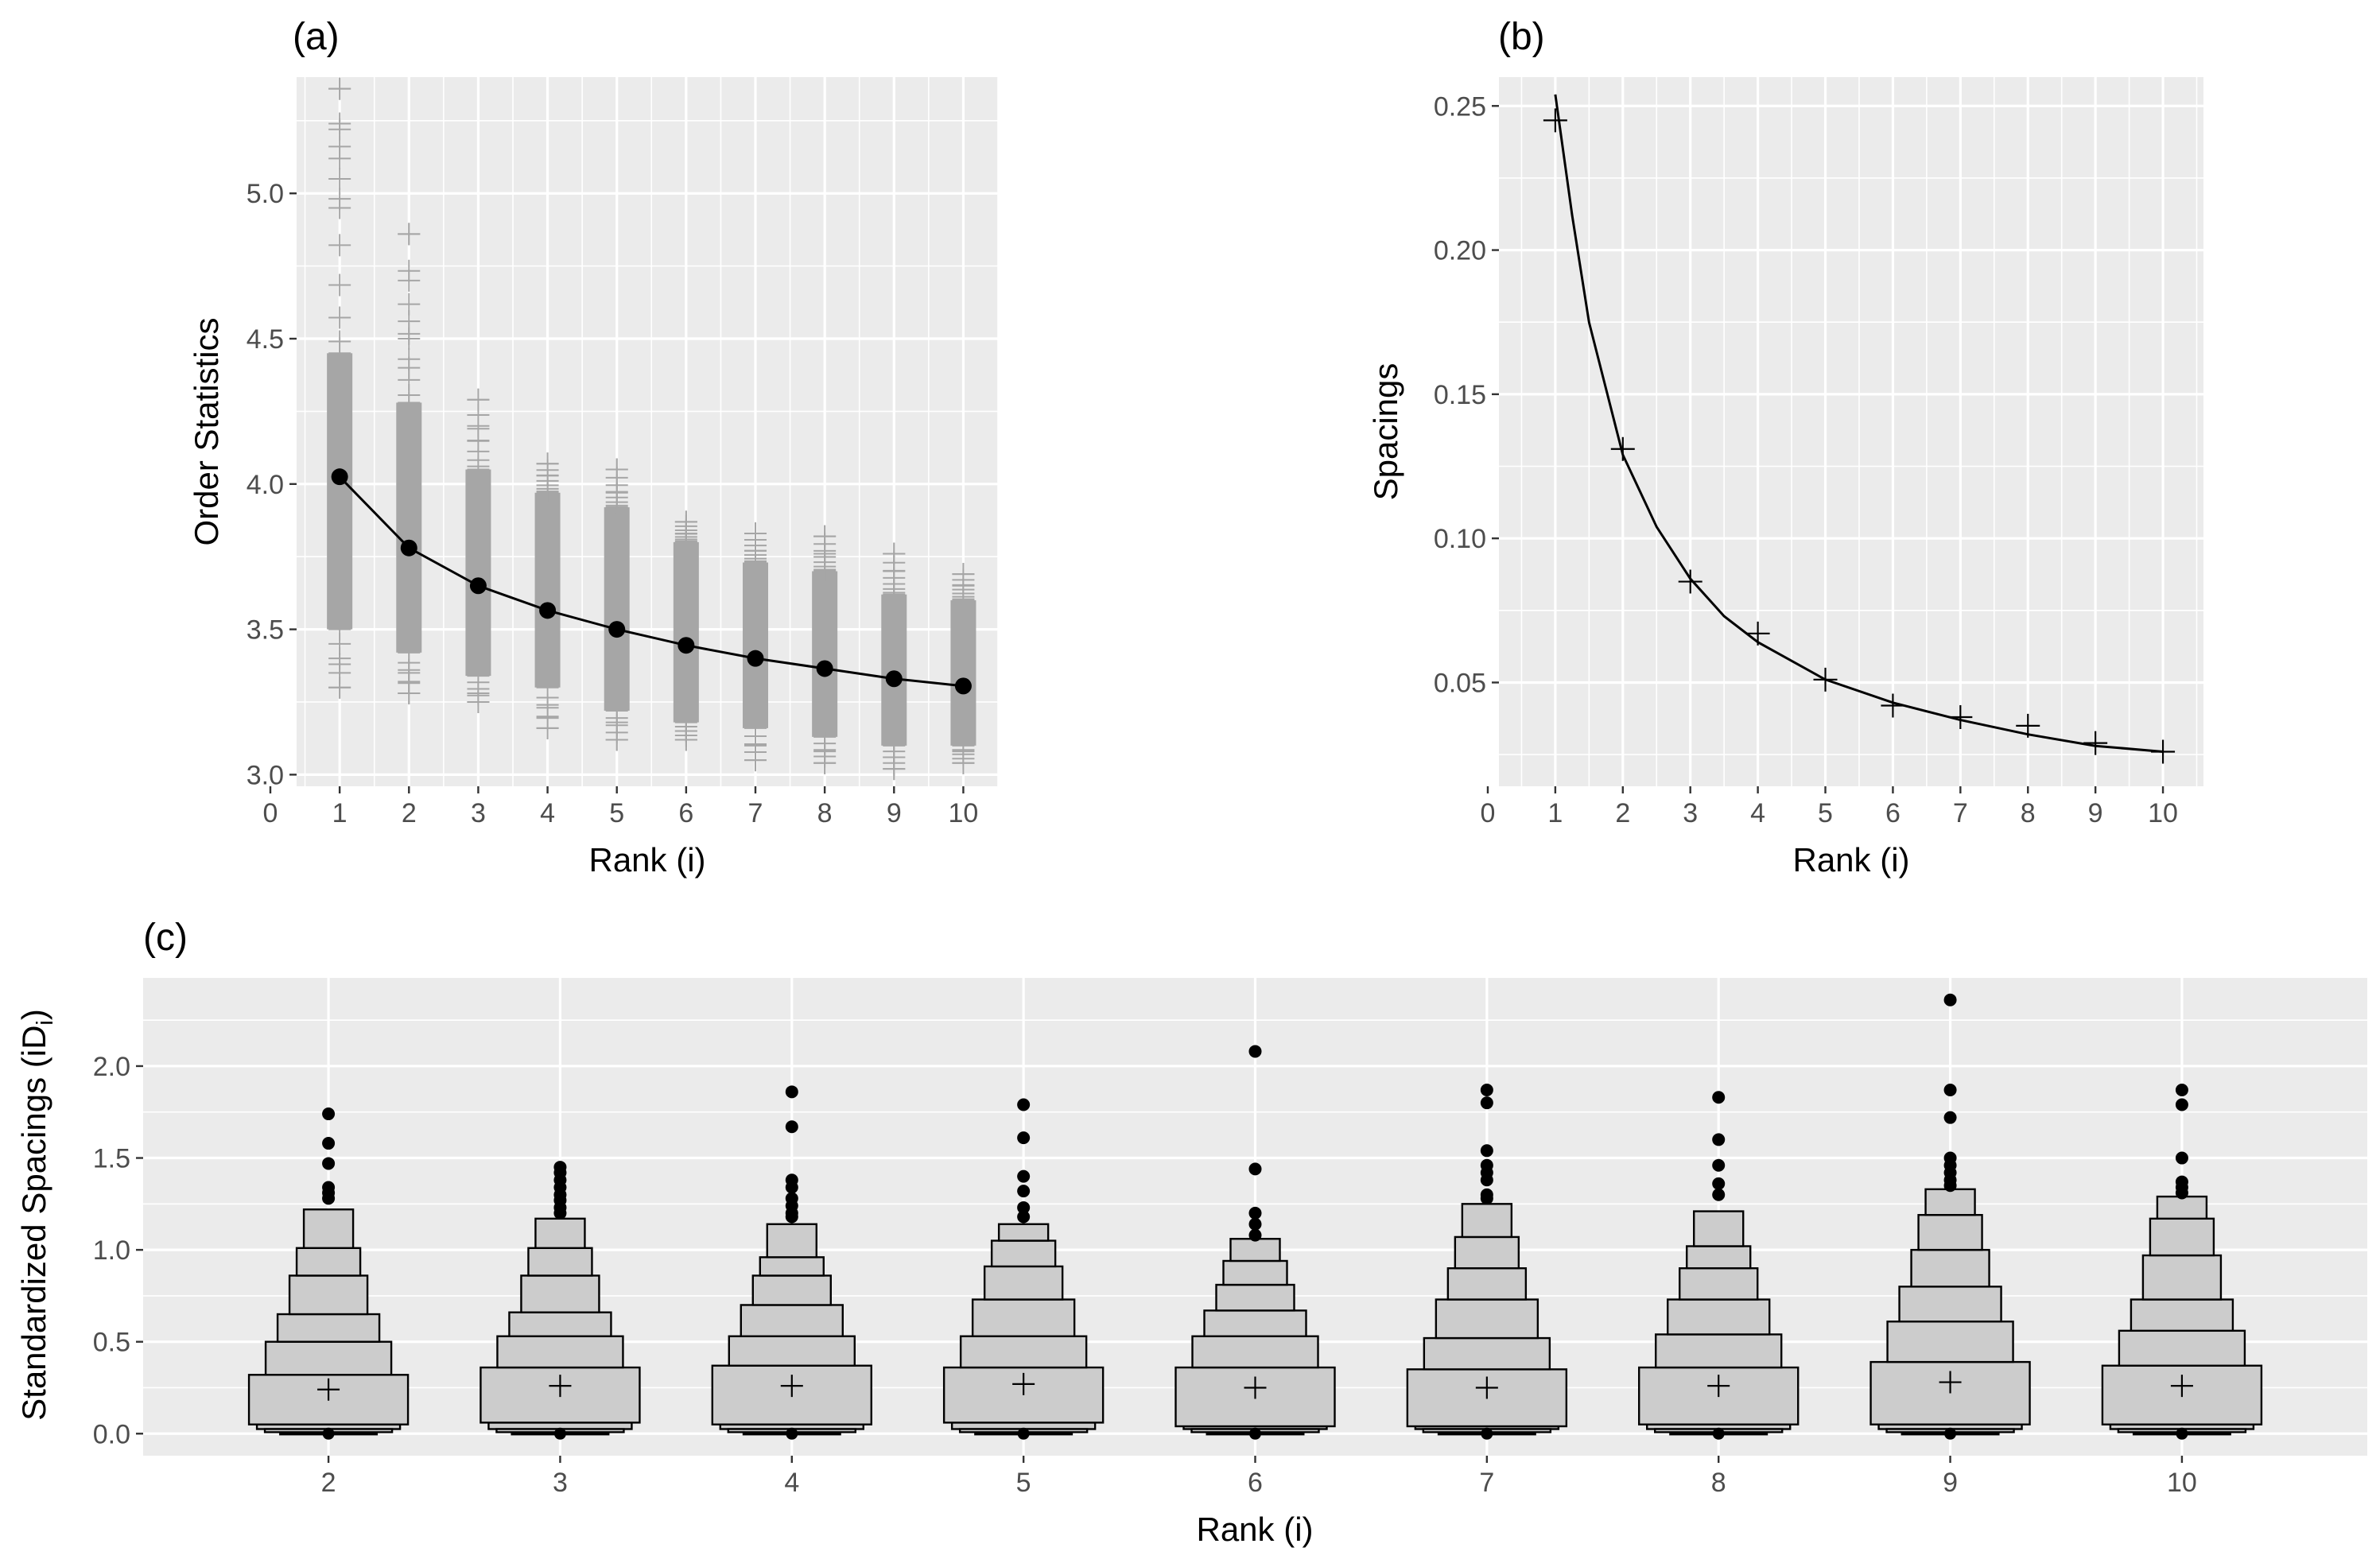  Describe the element at coordinates (755, 813) in the screenshot. I see `panel-a-x-tick-label: 7` at that location.